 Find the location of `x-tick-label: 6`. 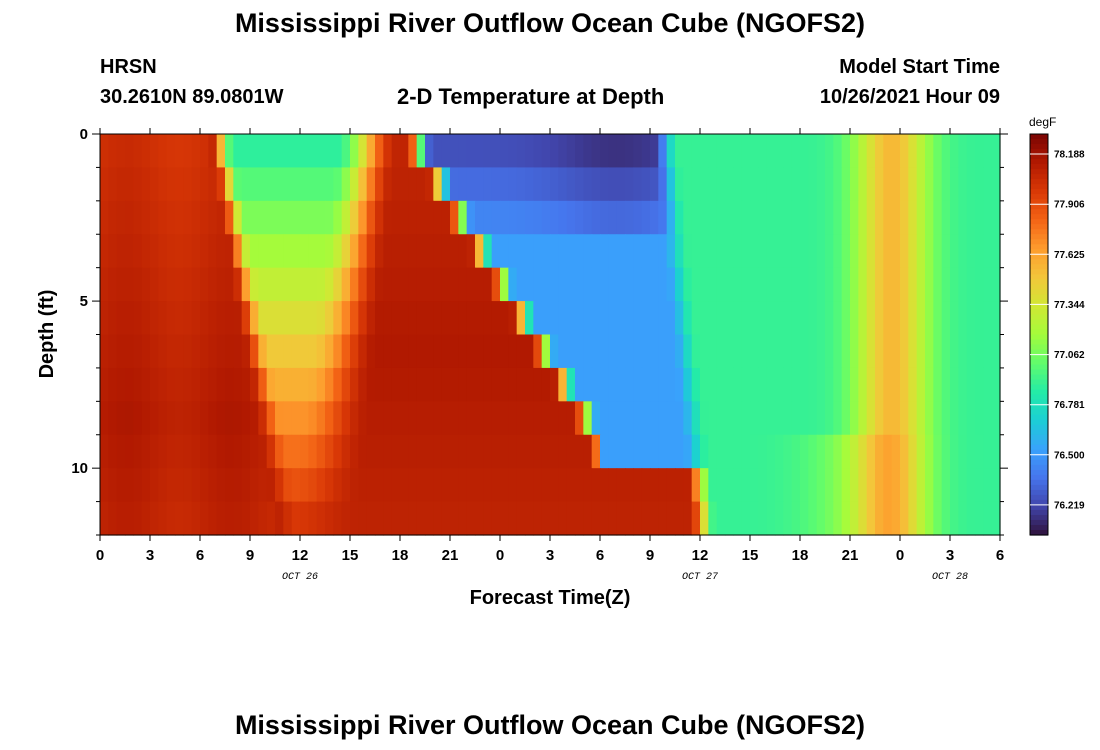

x-tick-label: 6 is located at coordinates (200, 555).